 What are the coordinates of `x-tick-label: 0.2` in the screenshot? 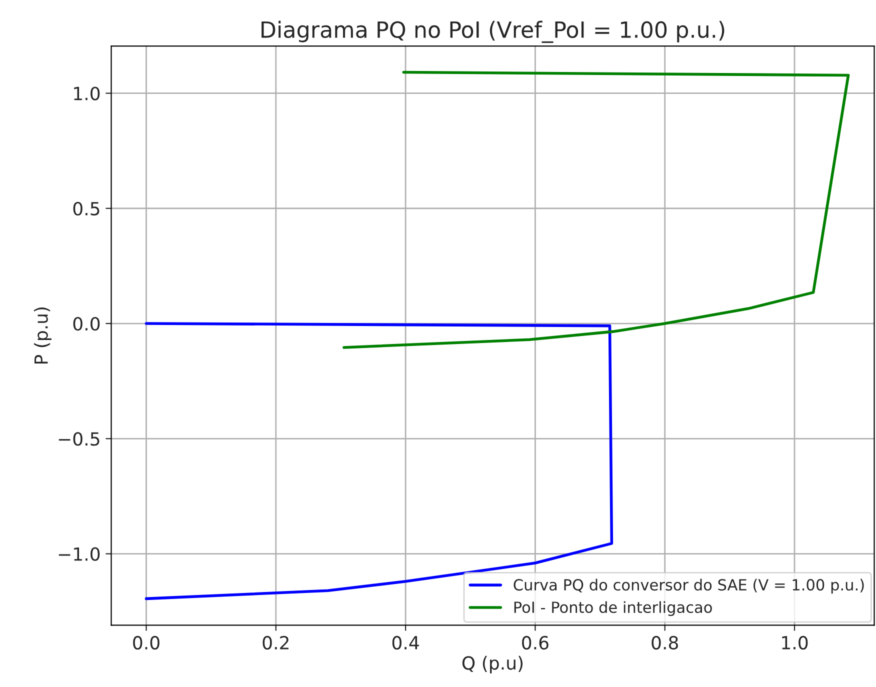 It's located at (275, 643).